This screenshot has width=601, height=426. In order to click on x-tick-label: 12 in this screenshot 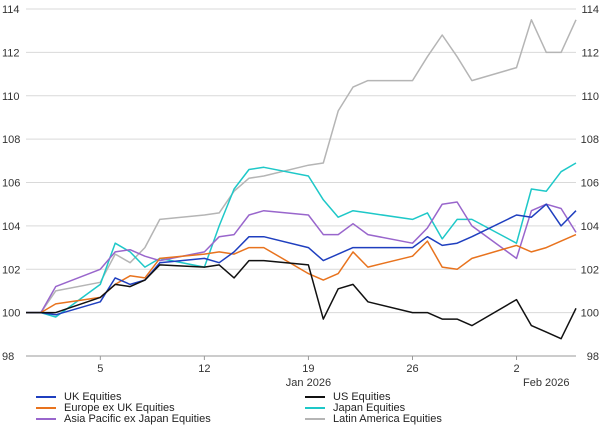, I will do `click(204, 369)`.